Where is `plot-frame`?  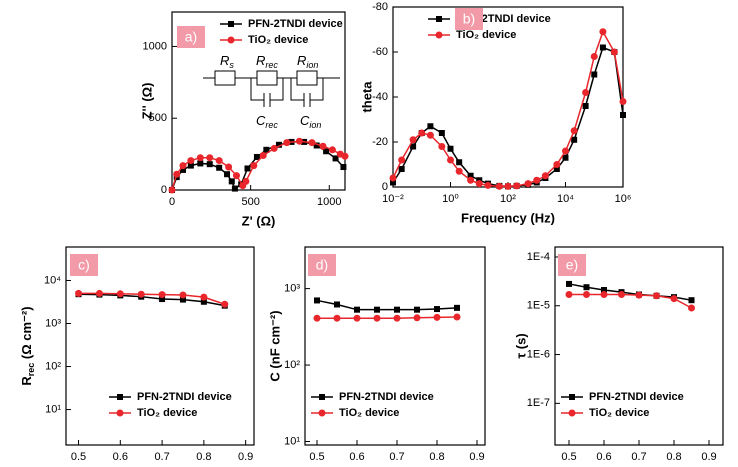 plot-frame is located at coordinates (160, 346).